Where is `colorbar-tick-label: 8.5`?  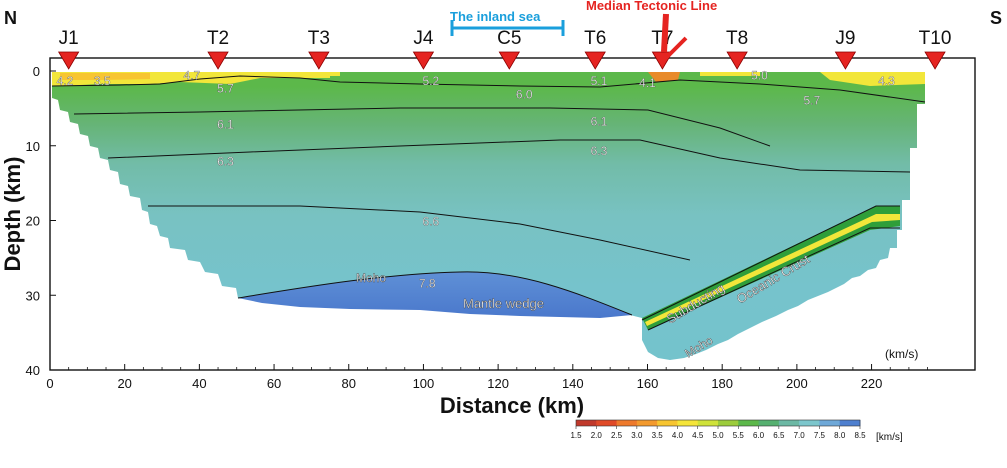 colorbar-tick-label: 8.5 is located at coordinates (860, 435).